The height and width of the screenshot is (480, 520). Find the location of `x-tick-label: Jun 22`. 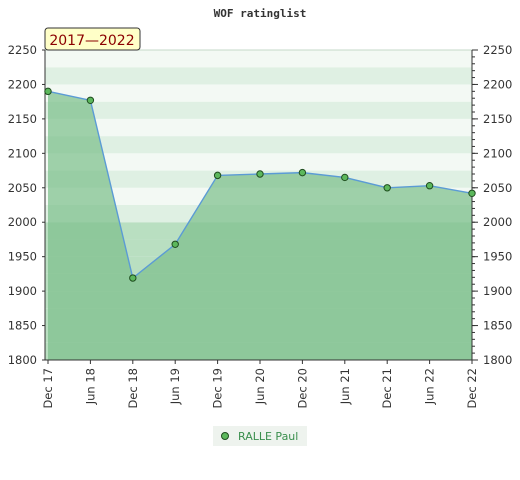

x-tick-label: Jun 22 is located at coordinates (430, 386).